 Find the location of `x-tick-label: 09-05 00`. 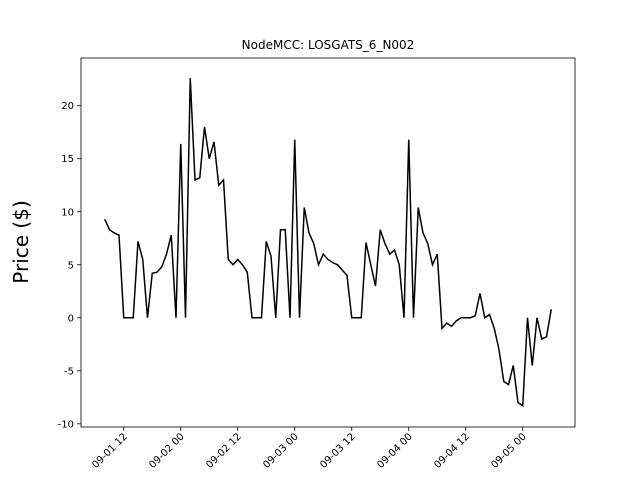

x-tick-label: 09-05 00 is located at coordinates (509, 451).